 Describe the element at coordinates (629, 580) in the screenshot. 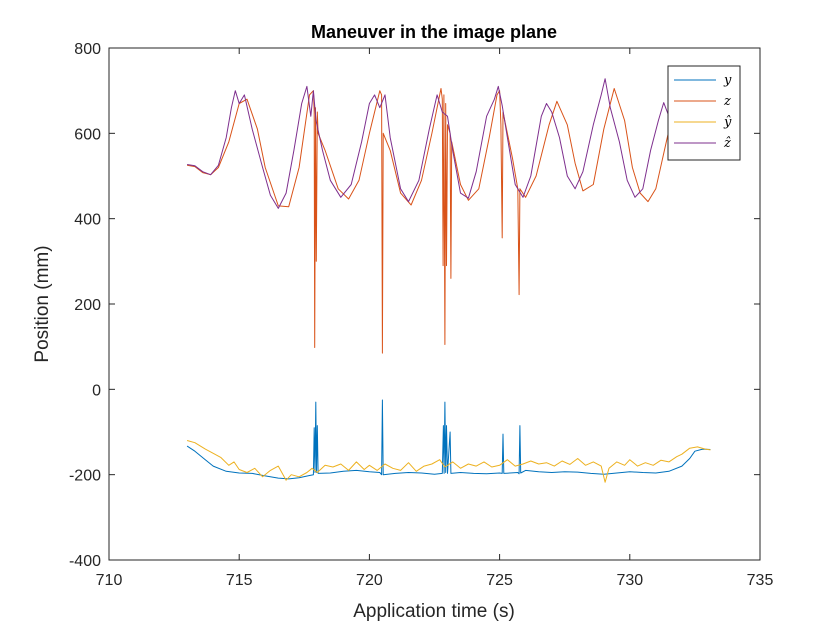

I see `x-tick-label: 730` at that location.